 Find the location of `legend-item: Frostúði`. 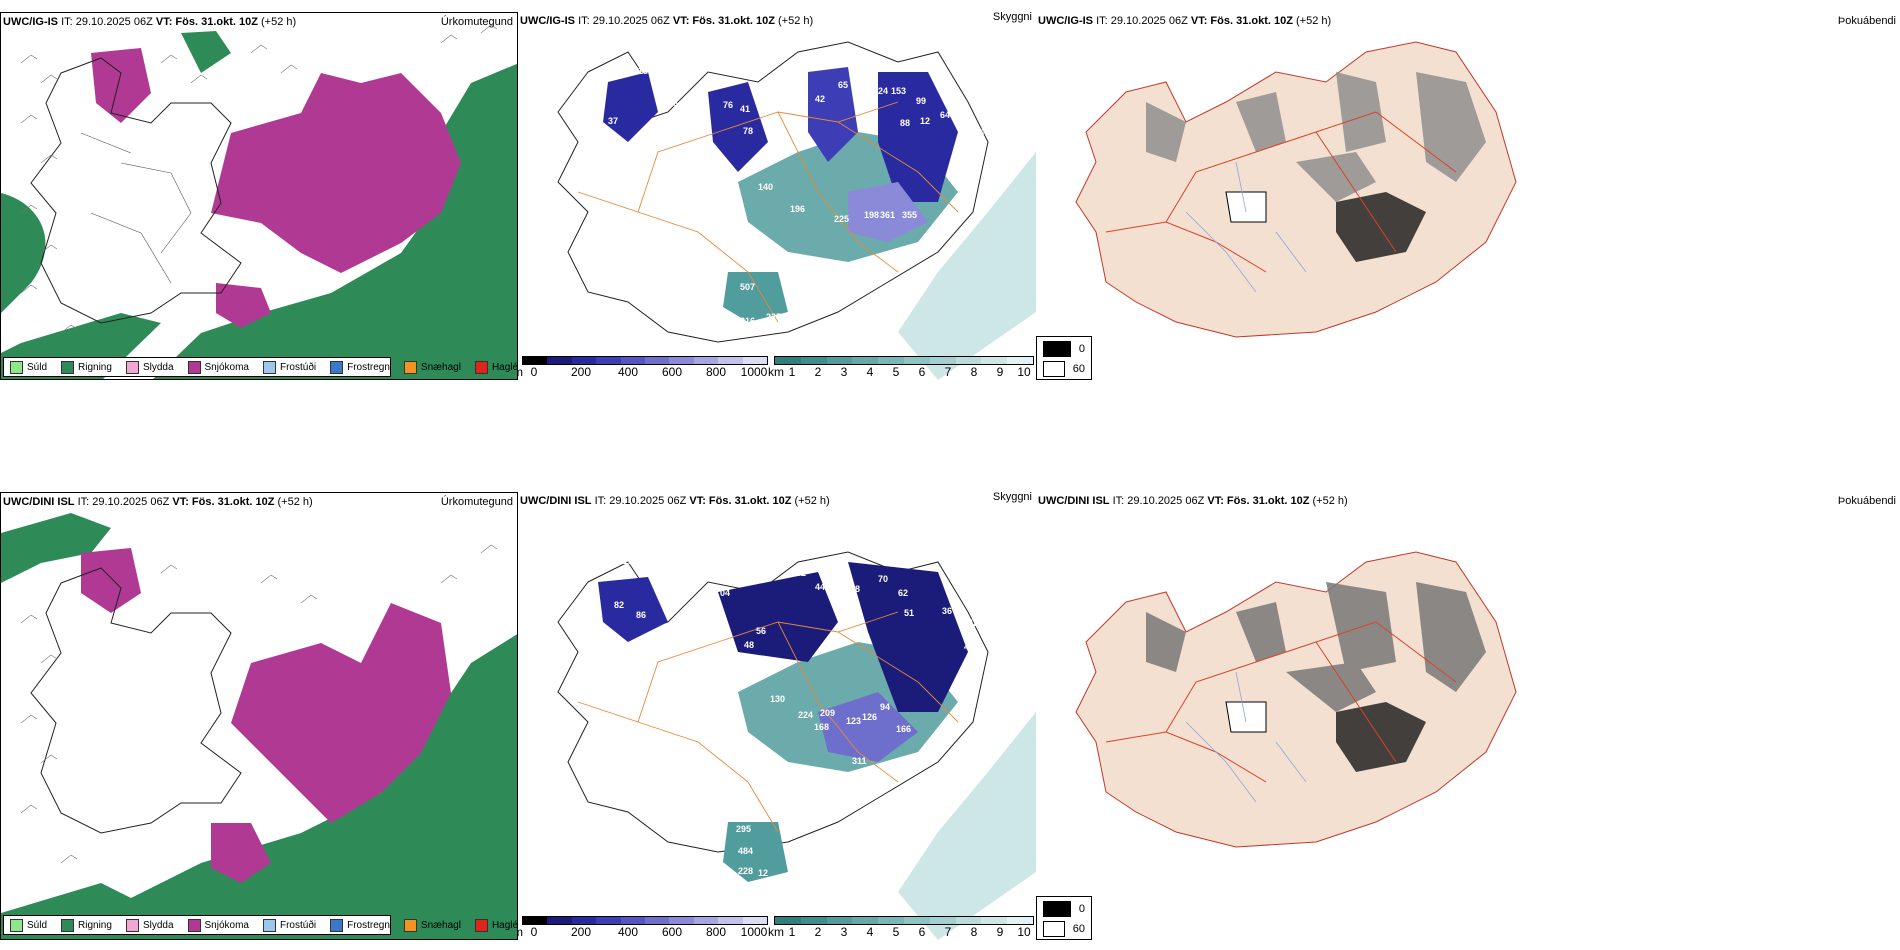

legend-item: Frostúði is located at coordinates (289, 367).